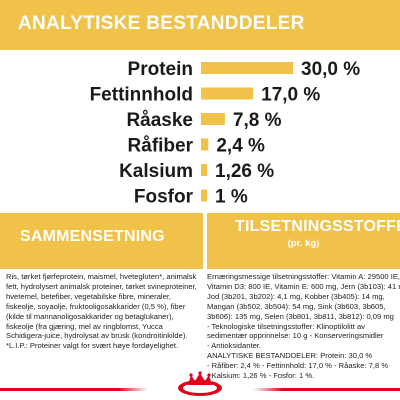 This screenshot has height=400, width=400. I want to click on header-banner: ANALYTISKE BESTANDDELER, so click(200, 25).